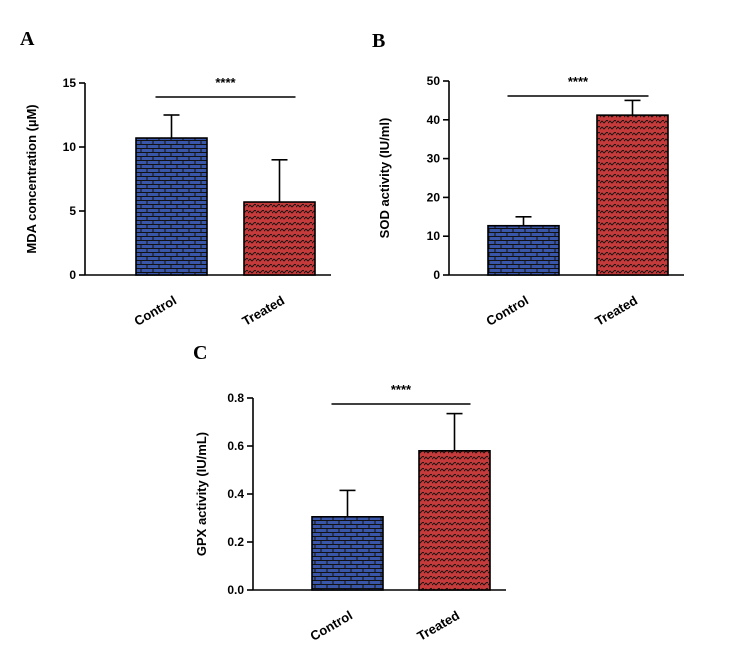 This screenshot has width=745, height=661. Describe the element at coordinates (434, 159) in the screenshot. I see `y-tick-label: 30` at that location.